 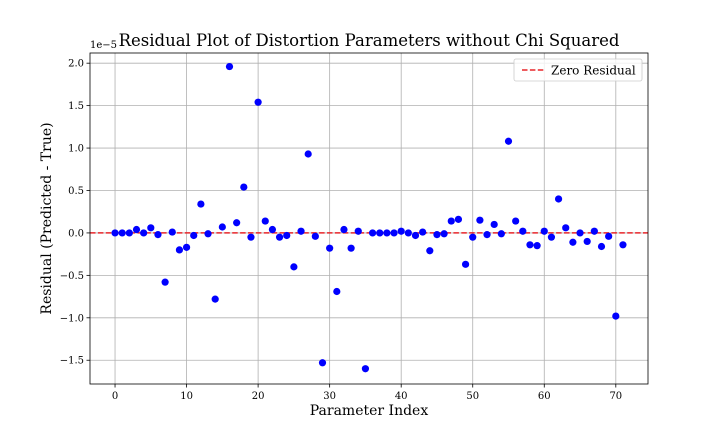 I want to click on y-axis-title: Residual (Predicted - True), so click(x=47, y=218).